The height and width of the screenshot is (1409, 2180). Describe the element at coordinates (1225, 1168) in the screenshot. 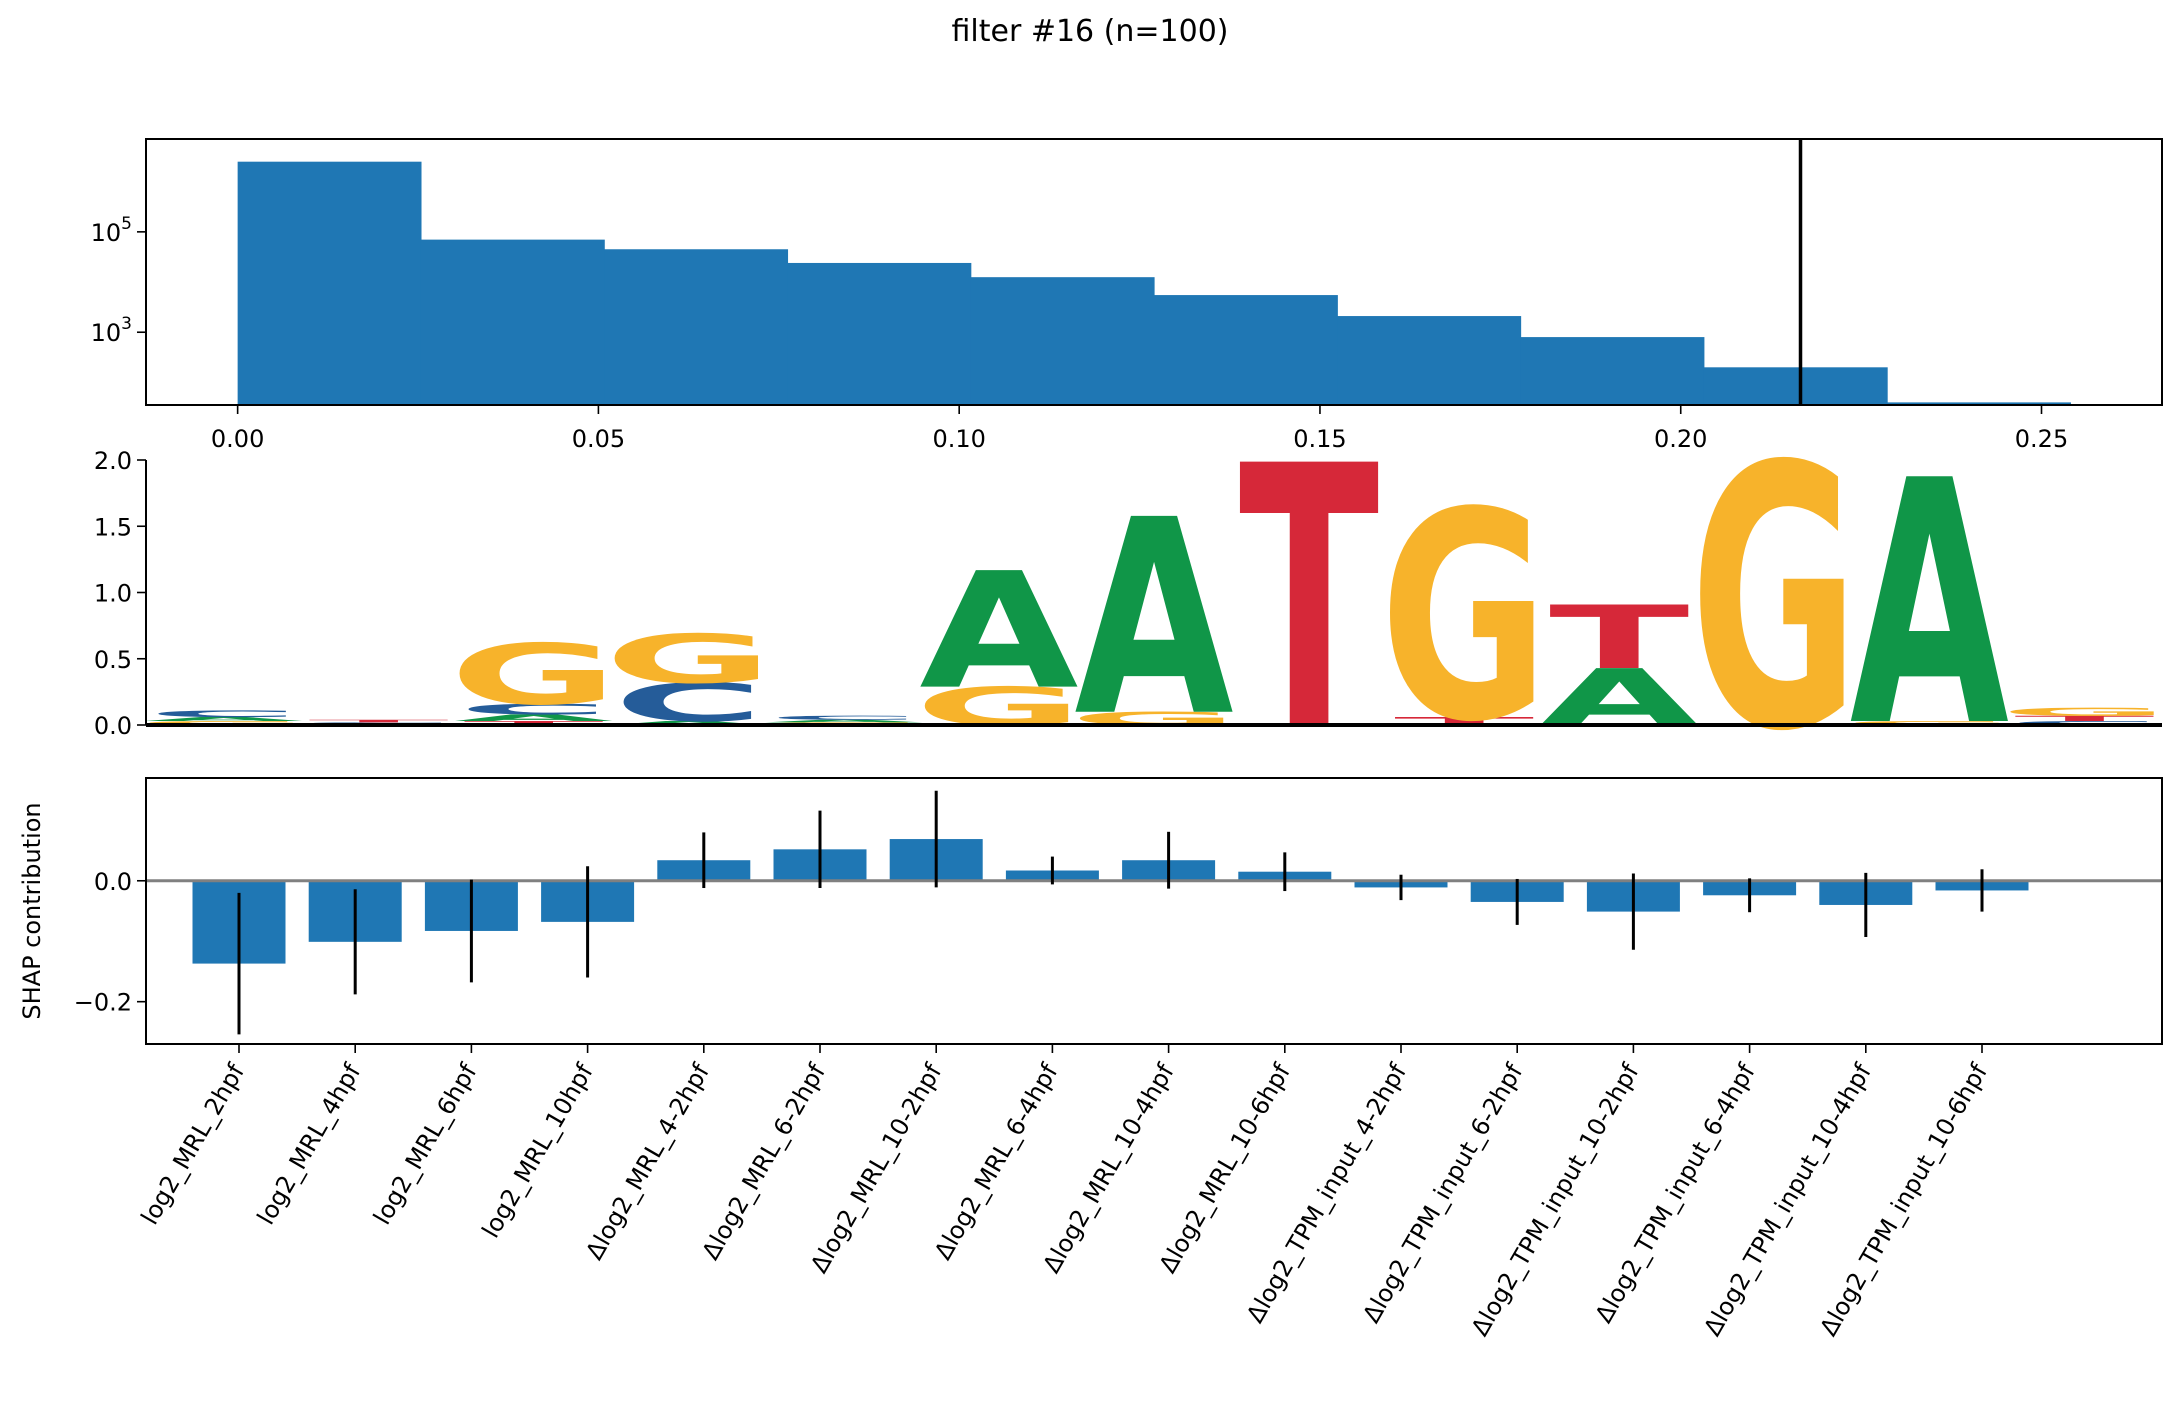

I see `x-tick-label: Δlog2_MRL_10-6hpf` at that location.